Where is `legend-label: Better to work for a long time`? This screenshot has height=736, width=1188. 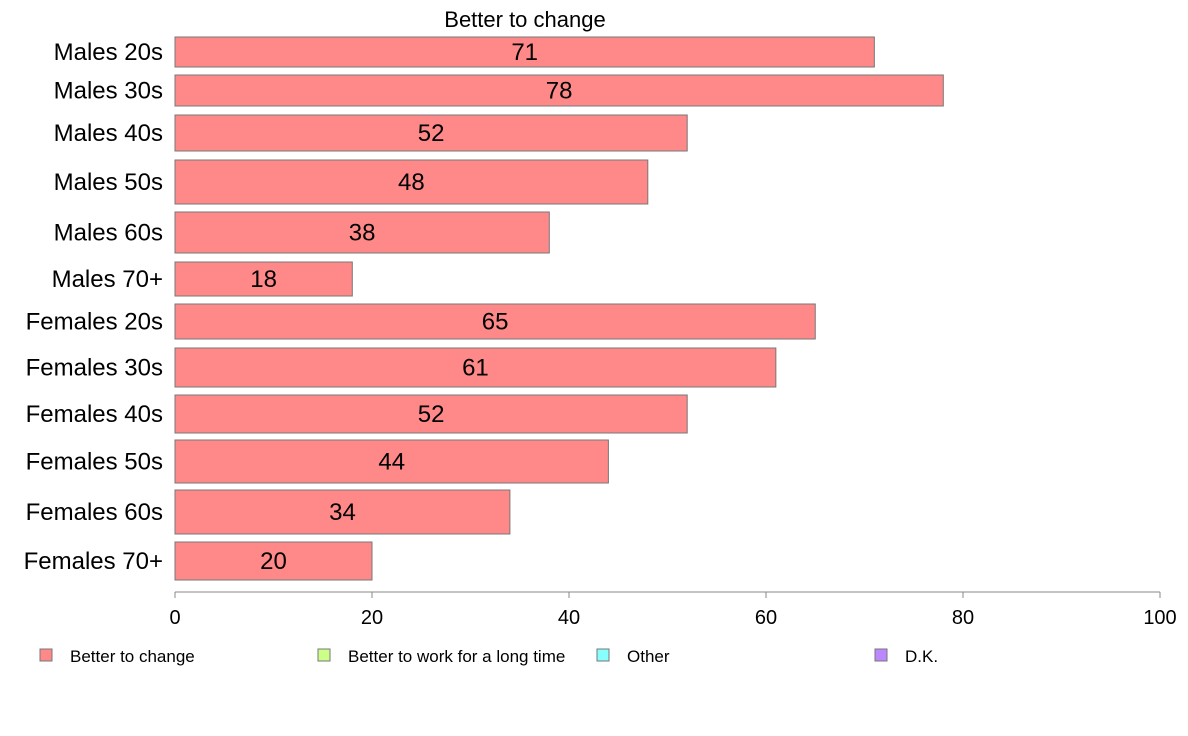 legend-label: Better to work for a long time is located at coordinates (456, 656).